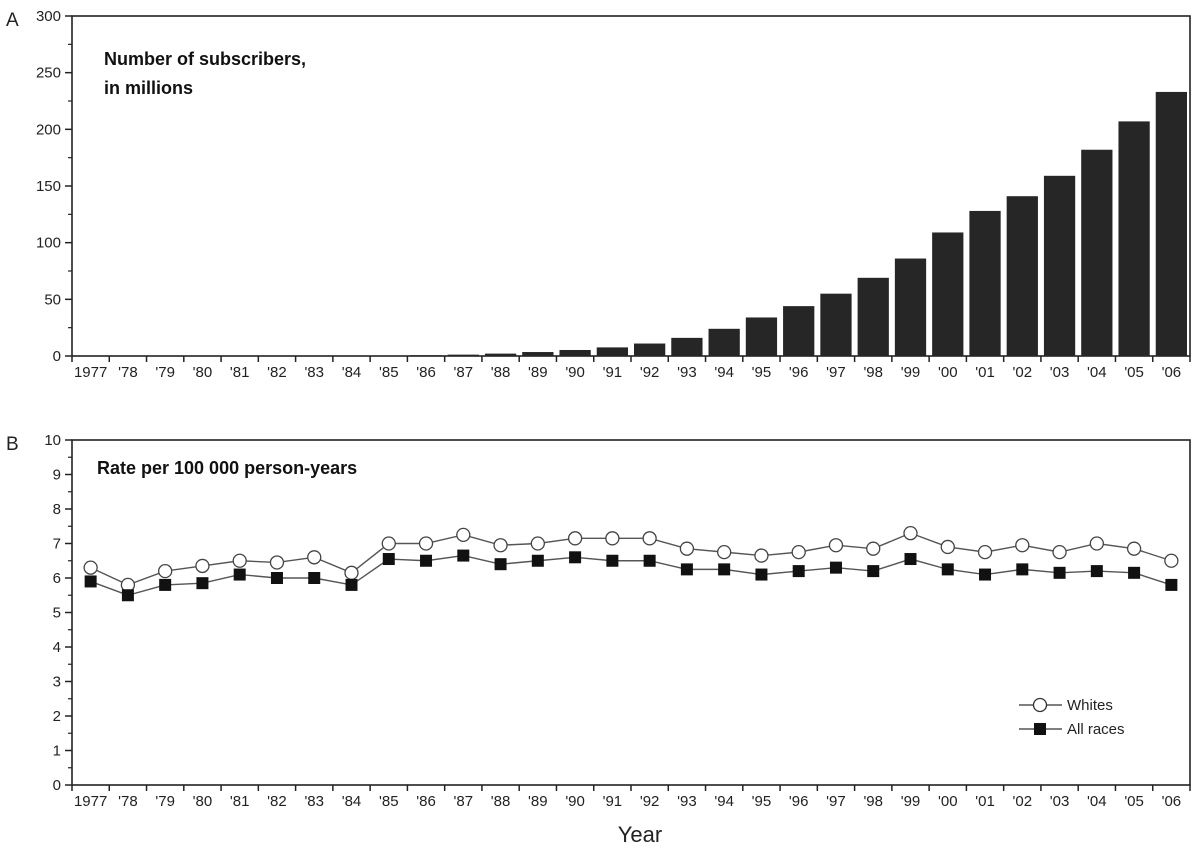 Image resolution: width=1200 pixels, height=849 pixels. I want to click on legend-marker-all-races, so click(1040, 729).